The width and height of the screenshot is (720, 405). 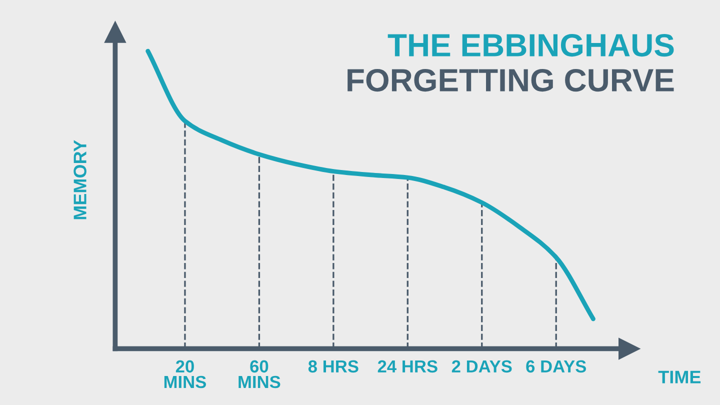 What do you see at coordinates (556, 366) in the screenshot?
I see `x-tick-label: 6 DAYS` at bounding box center [556, 366].